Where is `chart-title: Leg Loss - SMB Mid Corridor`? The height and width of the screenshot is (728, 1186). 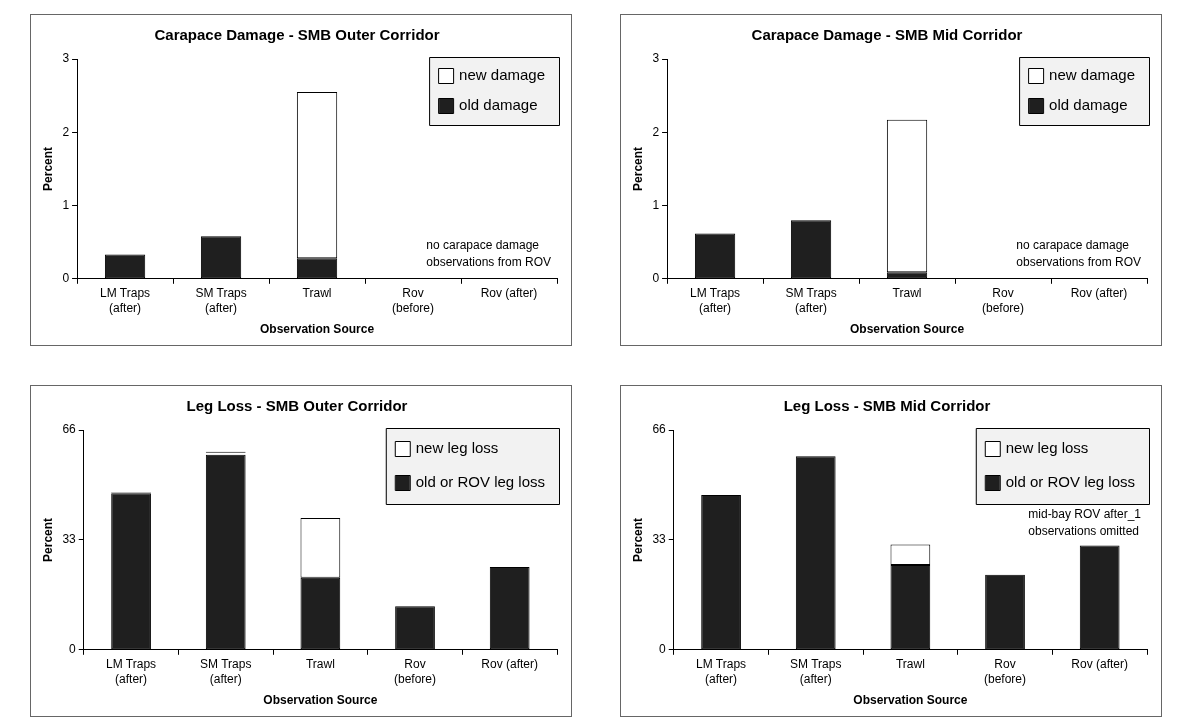 chart-title: Leg Loss - SMB Mid Corridor is located at coordinates (887, 406).